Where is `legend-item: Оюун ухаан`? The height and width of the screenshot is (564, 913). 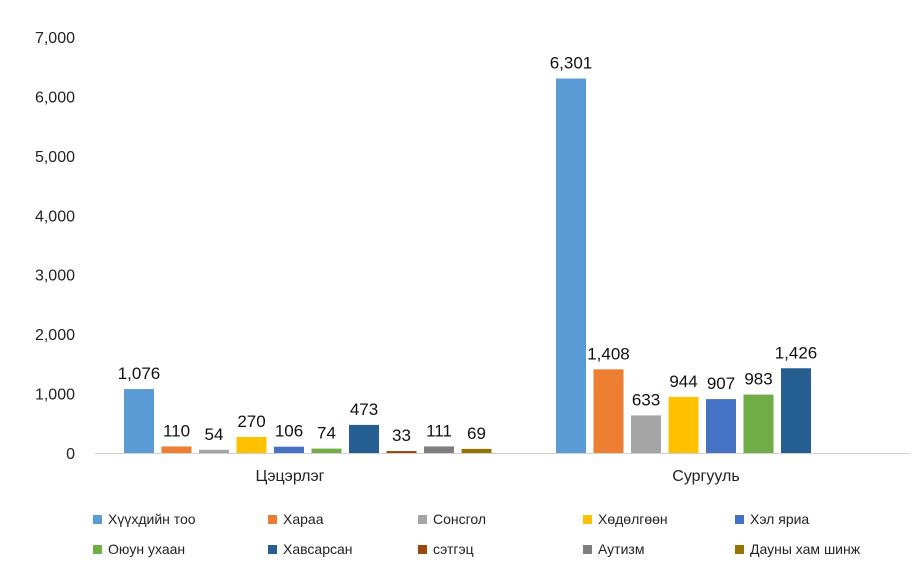
legend-item: Оюун ухаан is located at coordinates (139, 549).